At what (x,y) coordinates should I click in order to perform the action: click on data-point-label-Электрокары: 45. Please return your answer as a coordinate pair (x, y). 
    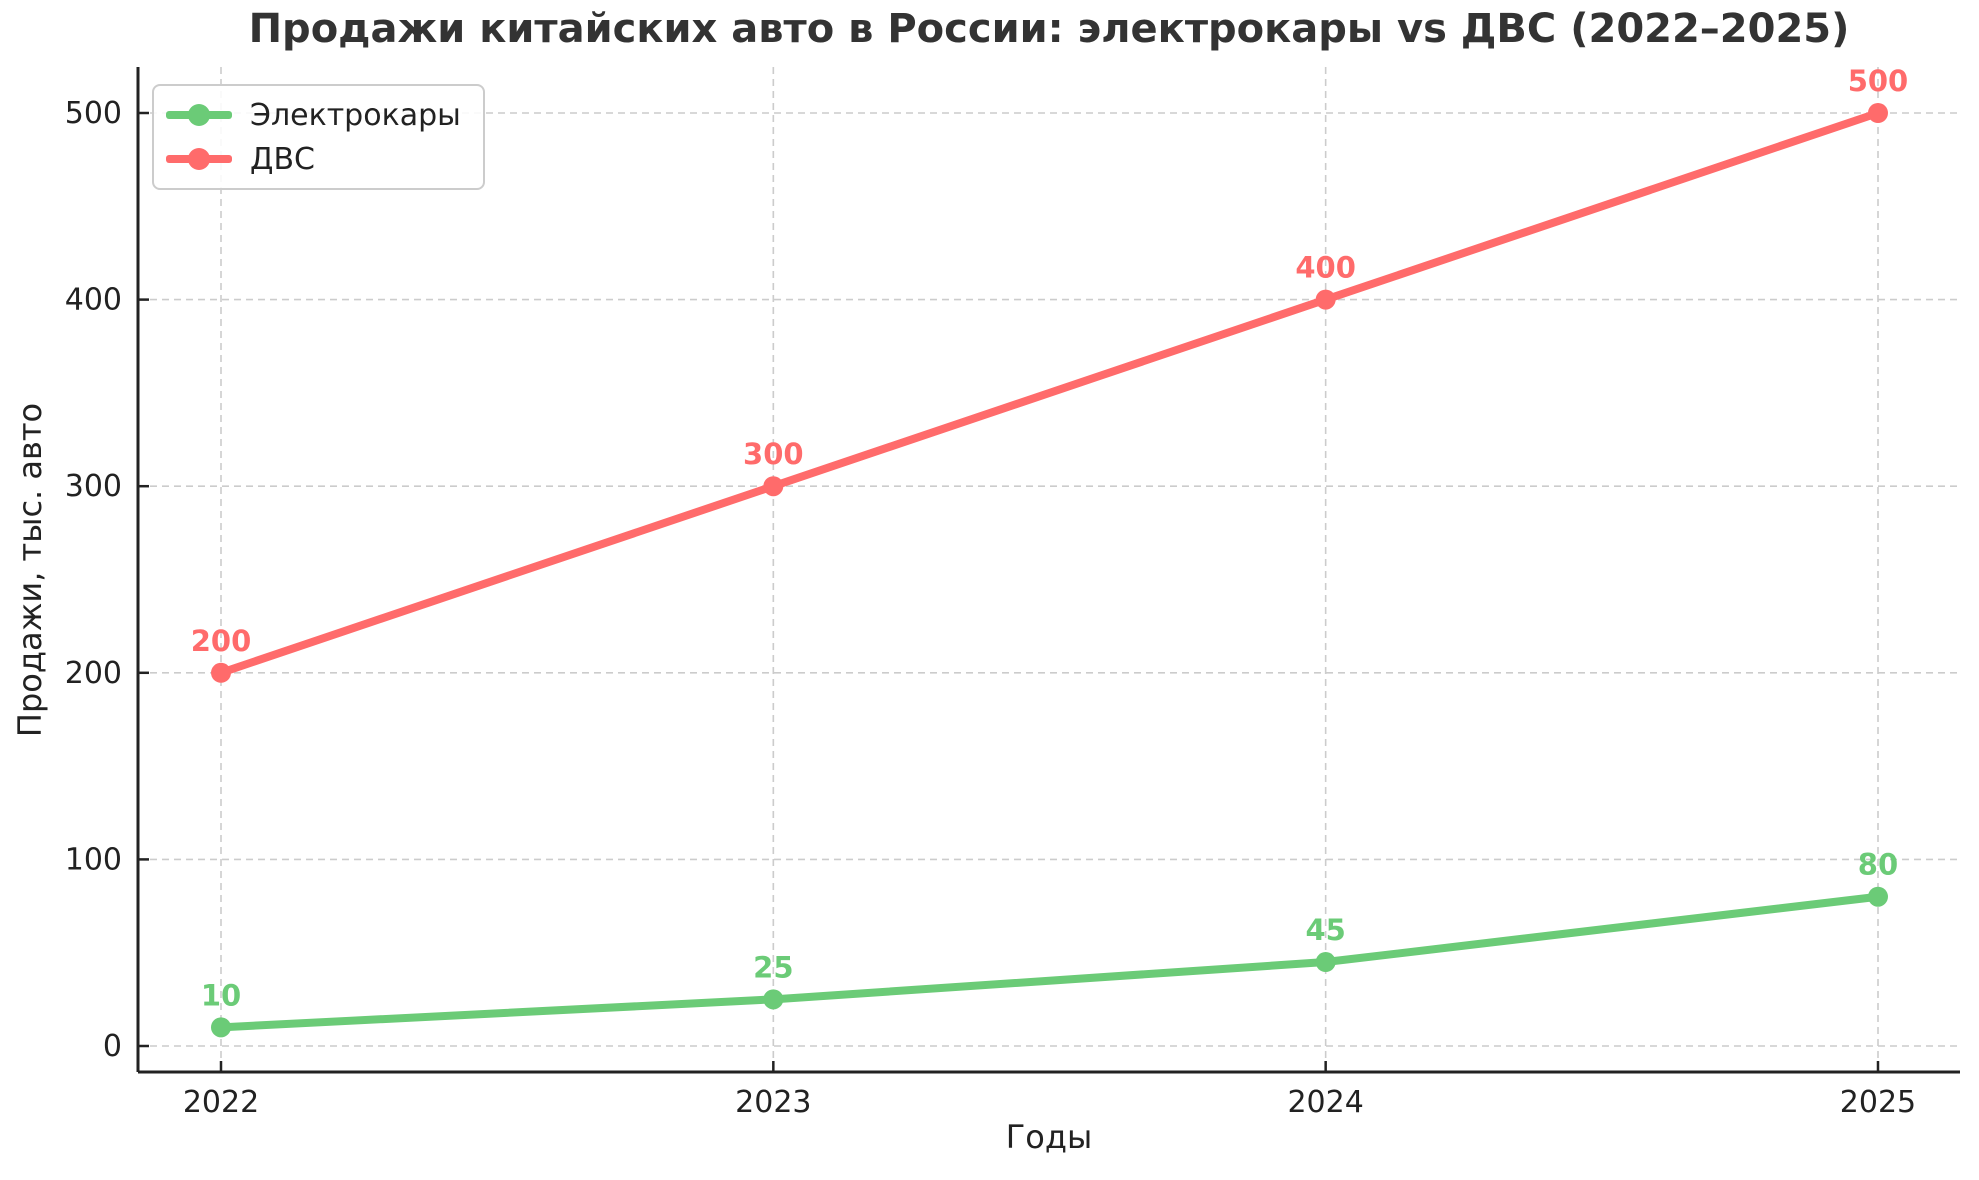
    Looking at the image, I should click on (1325, 930).